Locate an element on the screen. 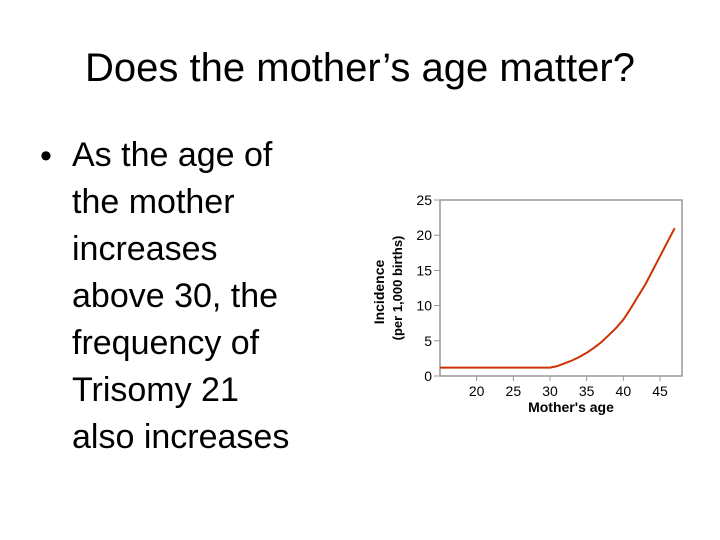 The image size is (720, 540). slide-title: Does the mother’s age matter? is located at coordinates (360, 68).